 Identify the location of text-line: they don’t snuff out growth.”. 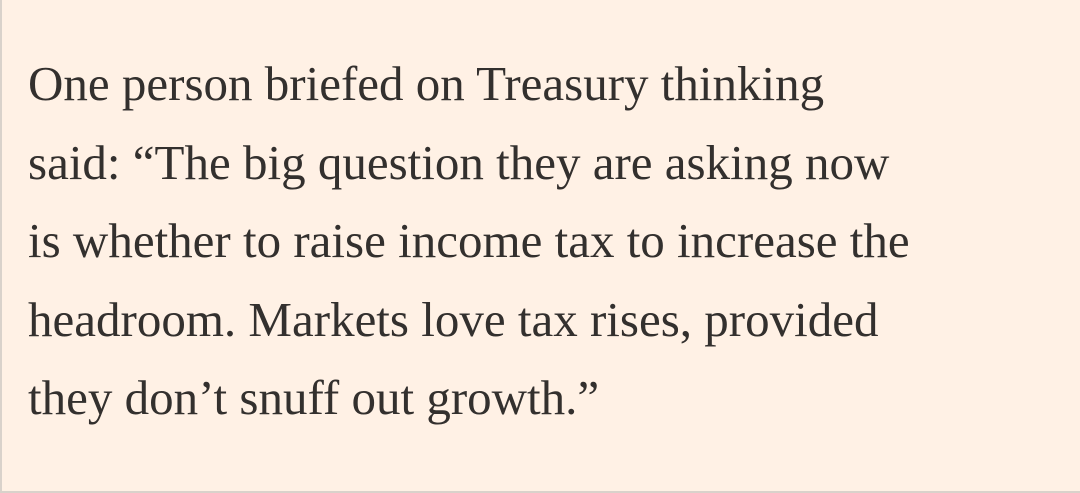
(314, 397).